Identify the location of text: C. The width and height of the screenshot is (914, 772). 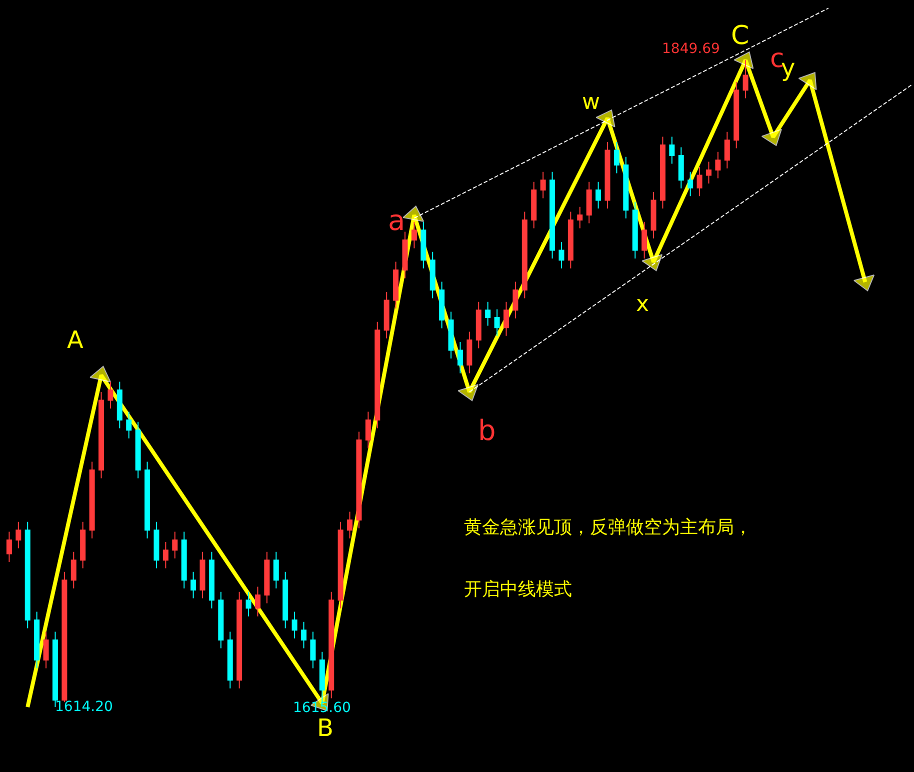
(740, 36).